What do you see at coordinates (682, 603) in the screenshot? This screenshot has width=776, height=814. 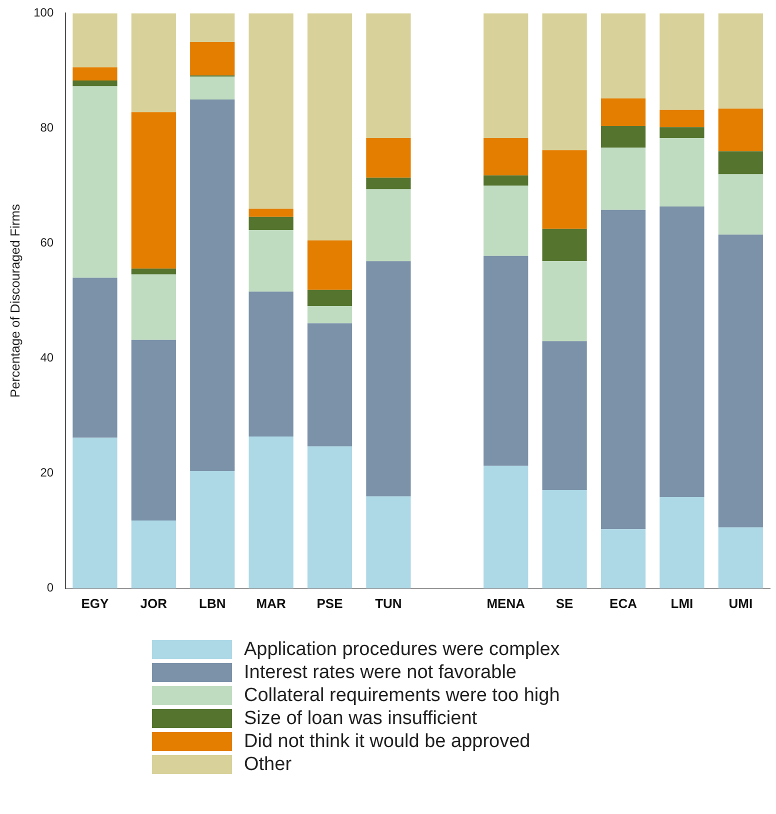 I see `x-tick-label: LMI` at bounding box center [682, 603].